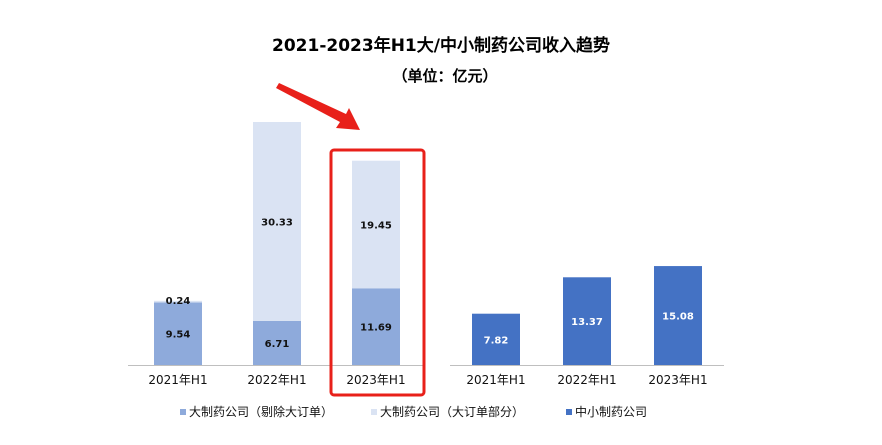 This screenshot has height=445, width=882. What do you see at coordinates (444, 76) in the screenshot?
I see `chart-subtitle: （单位：亿元）` at bounding box center [444, 76].